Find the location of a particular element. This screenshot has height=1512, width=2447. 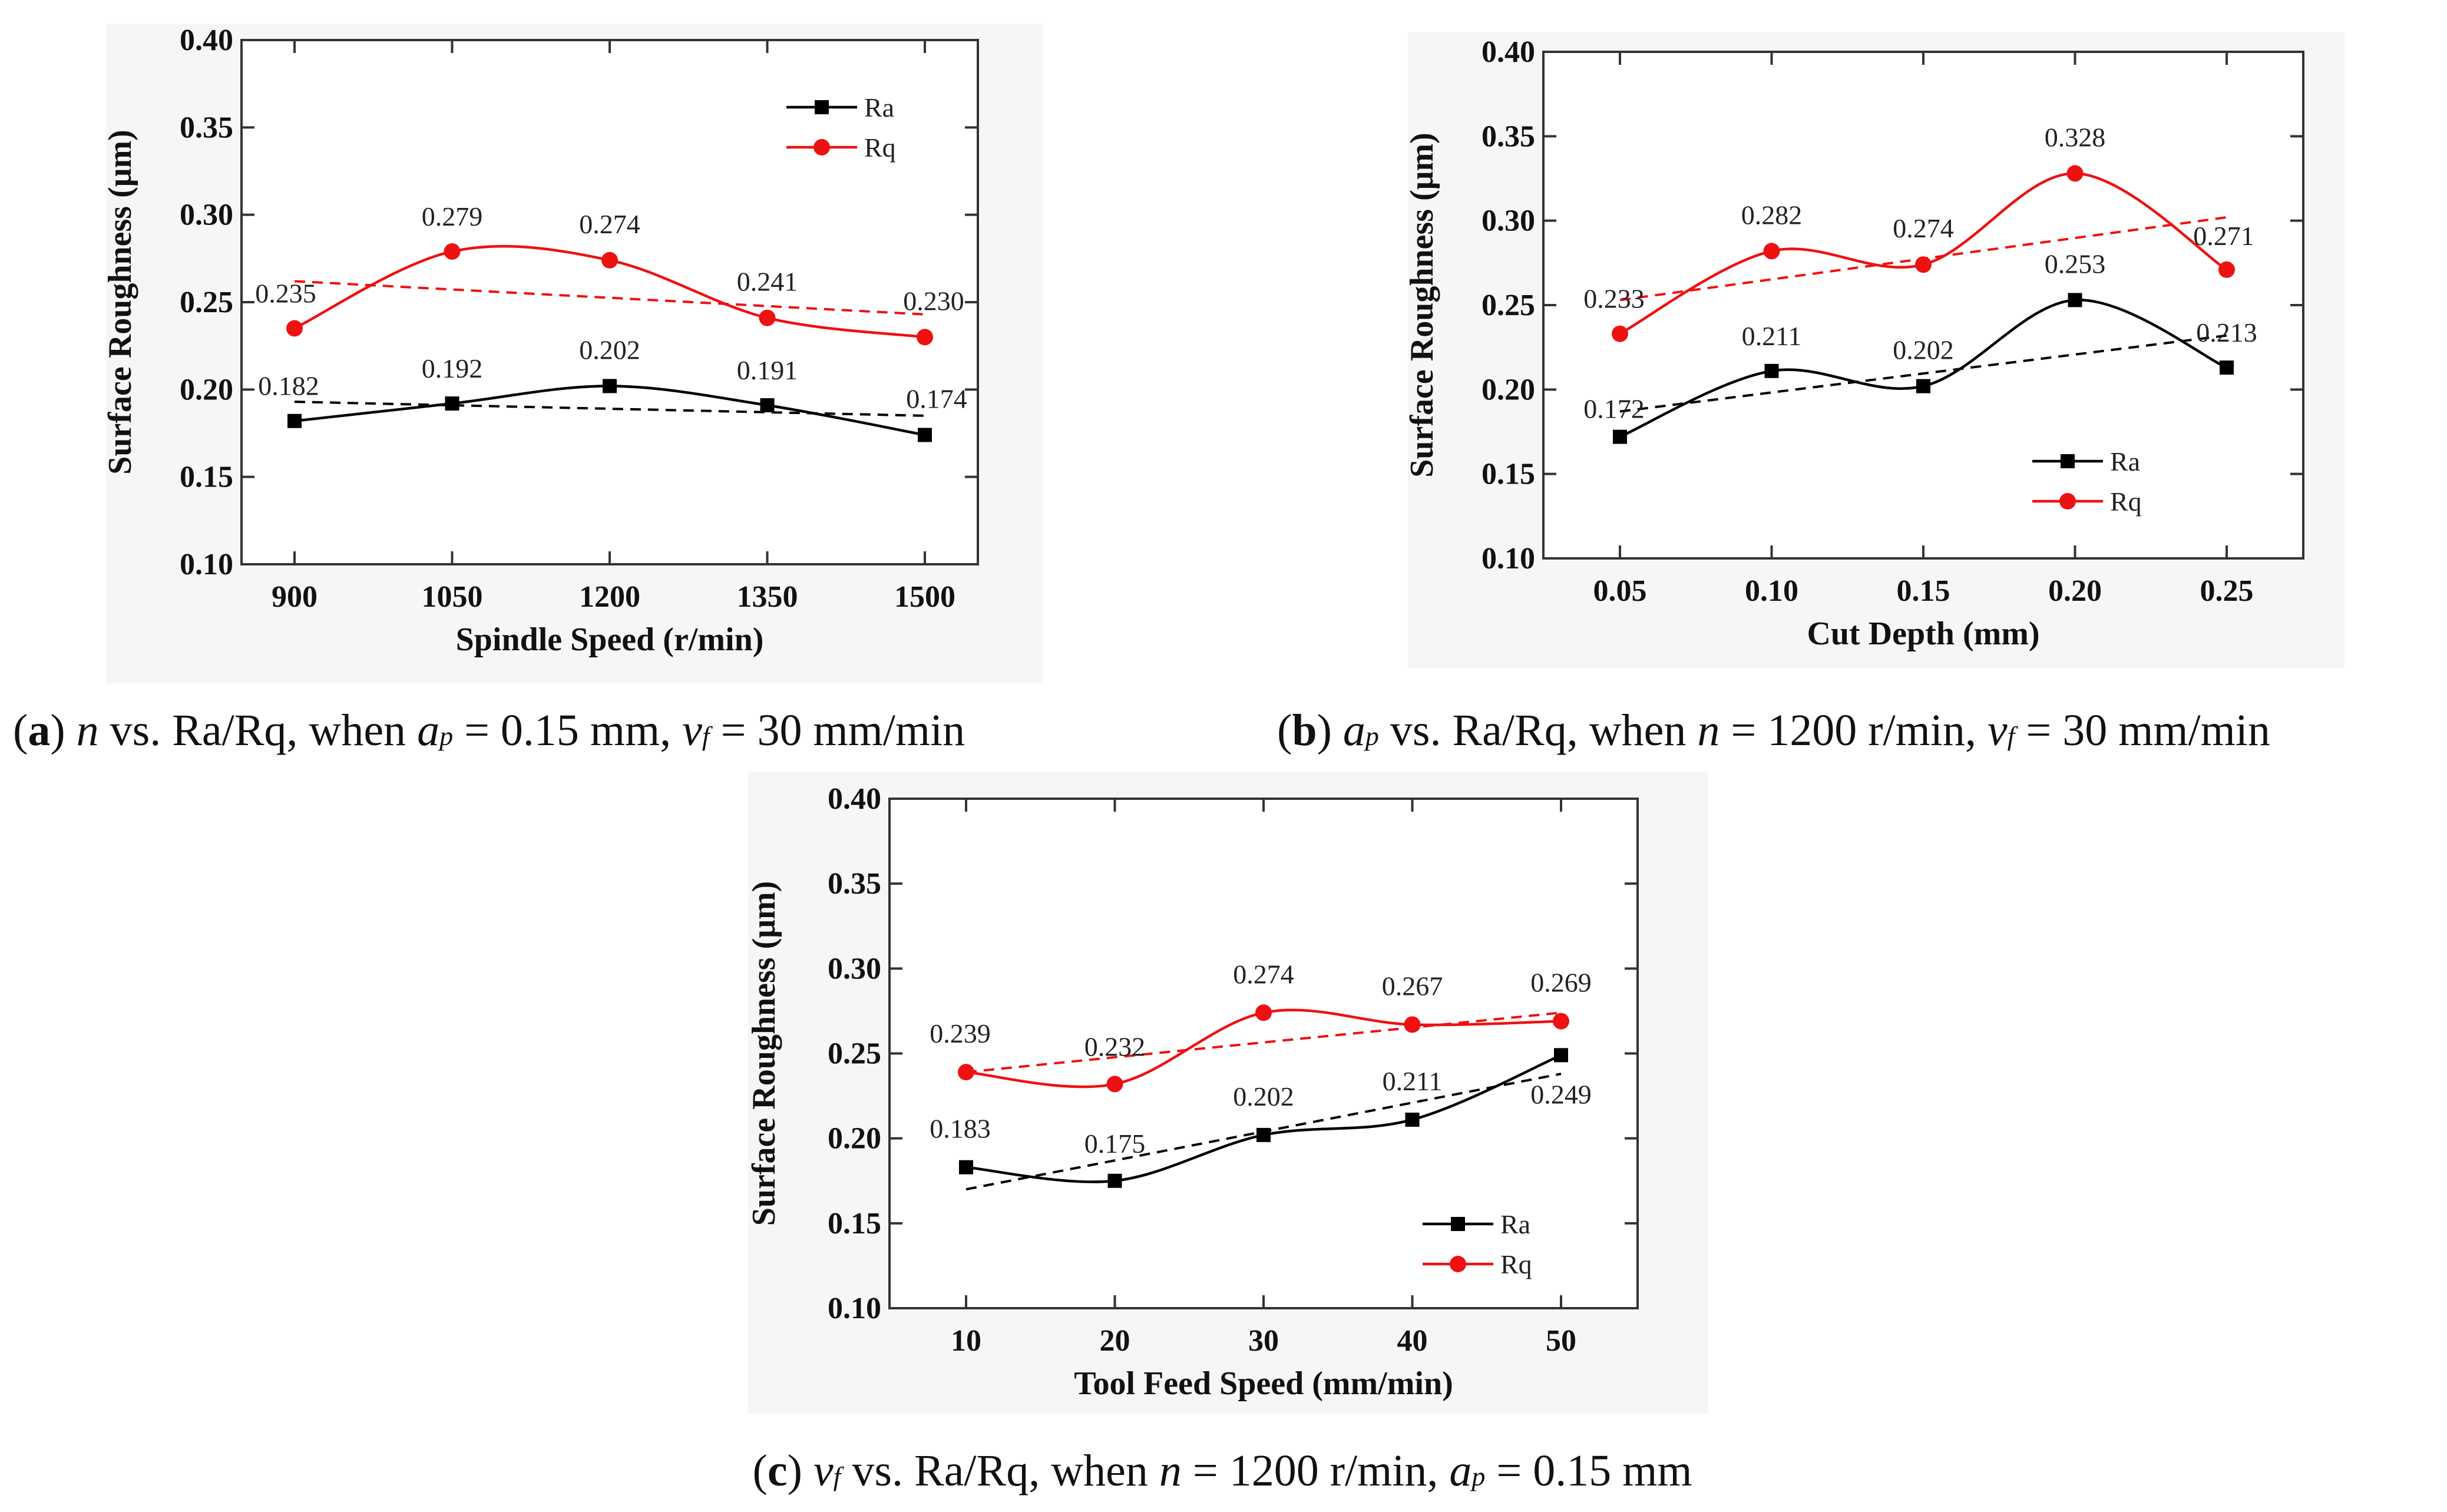

x-tick-label: 1500 is located at coordinates (924, 597).